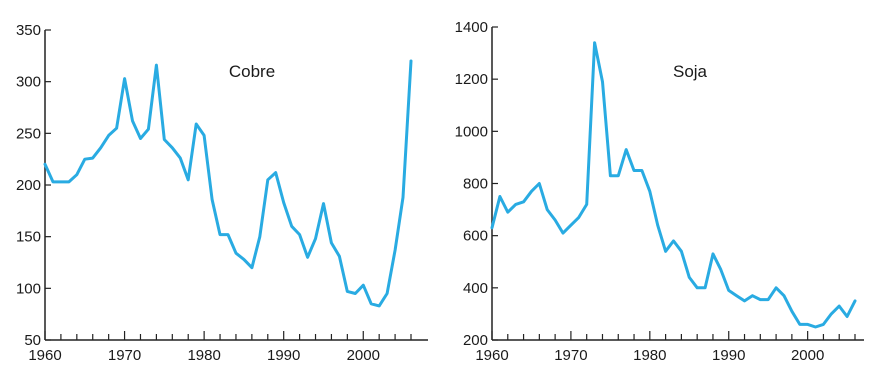  What do you see at coordinates (32, 340) in the screenshot?
I see `y-tick-label: 50` at bounding box center [32, 340].